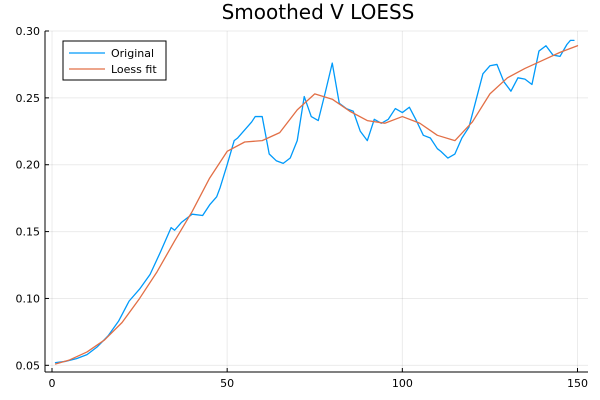 Image resolution: width=600 pixels, height=400 pixels. I want to click on x-tick-label: 100, so click(402, 383).